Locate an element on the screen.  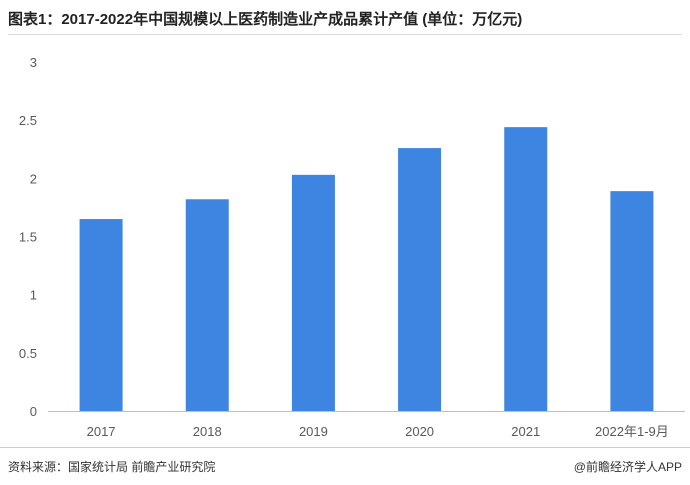
y-tick-label: 1 is located at coordinates (33, 295).